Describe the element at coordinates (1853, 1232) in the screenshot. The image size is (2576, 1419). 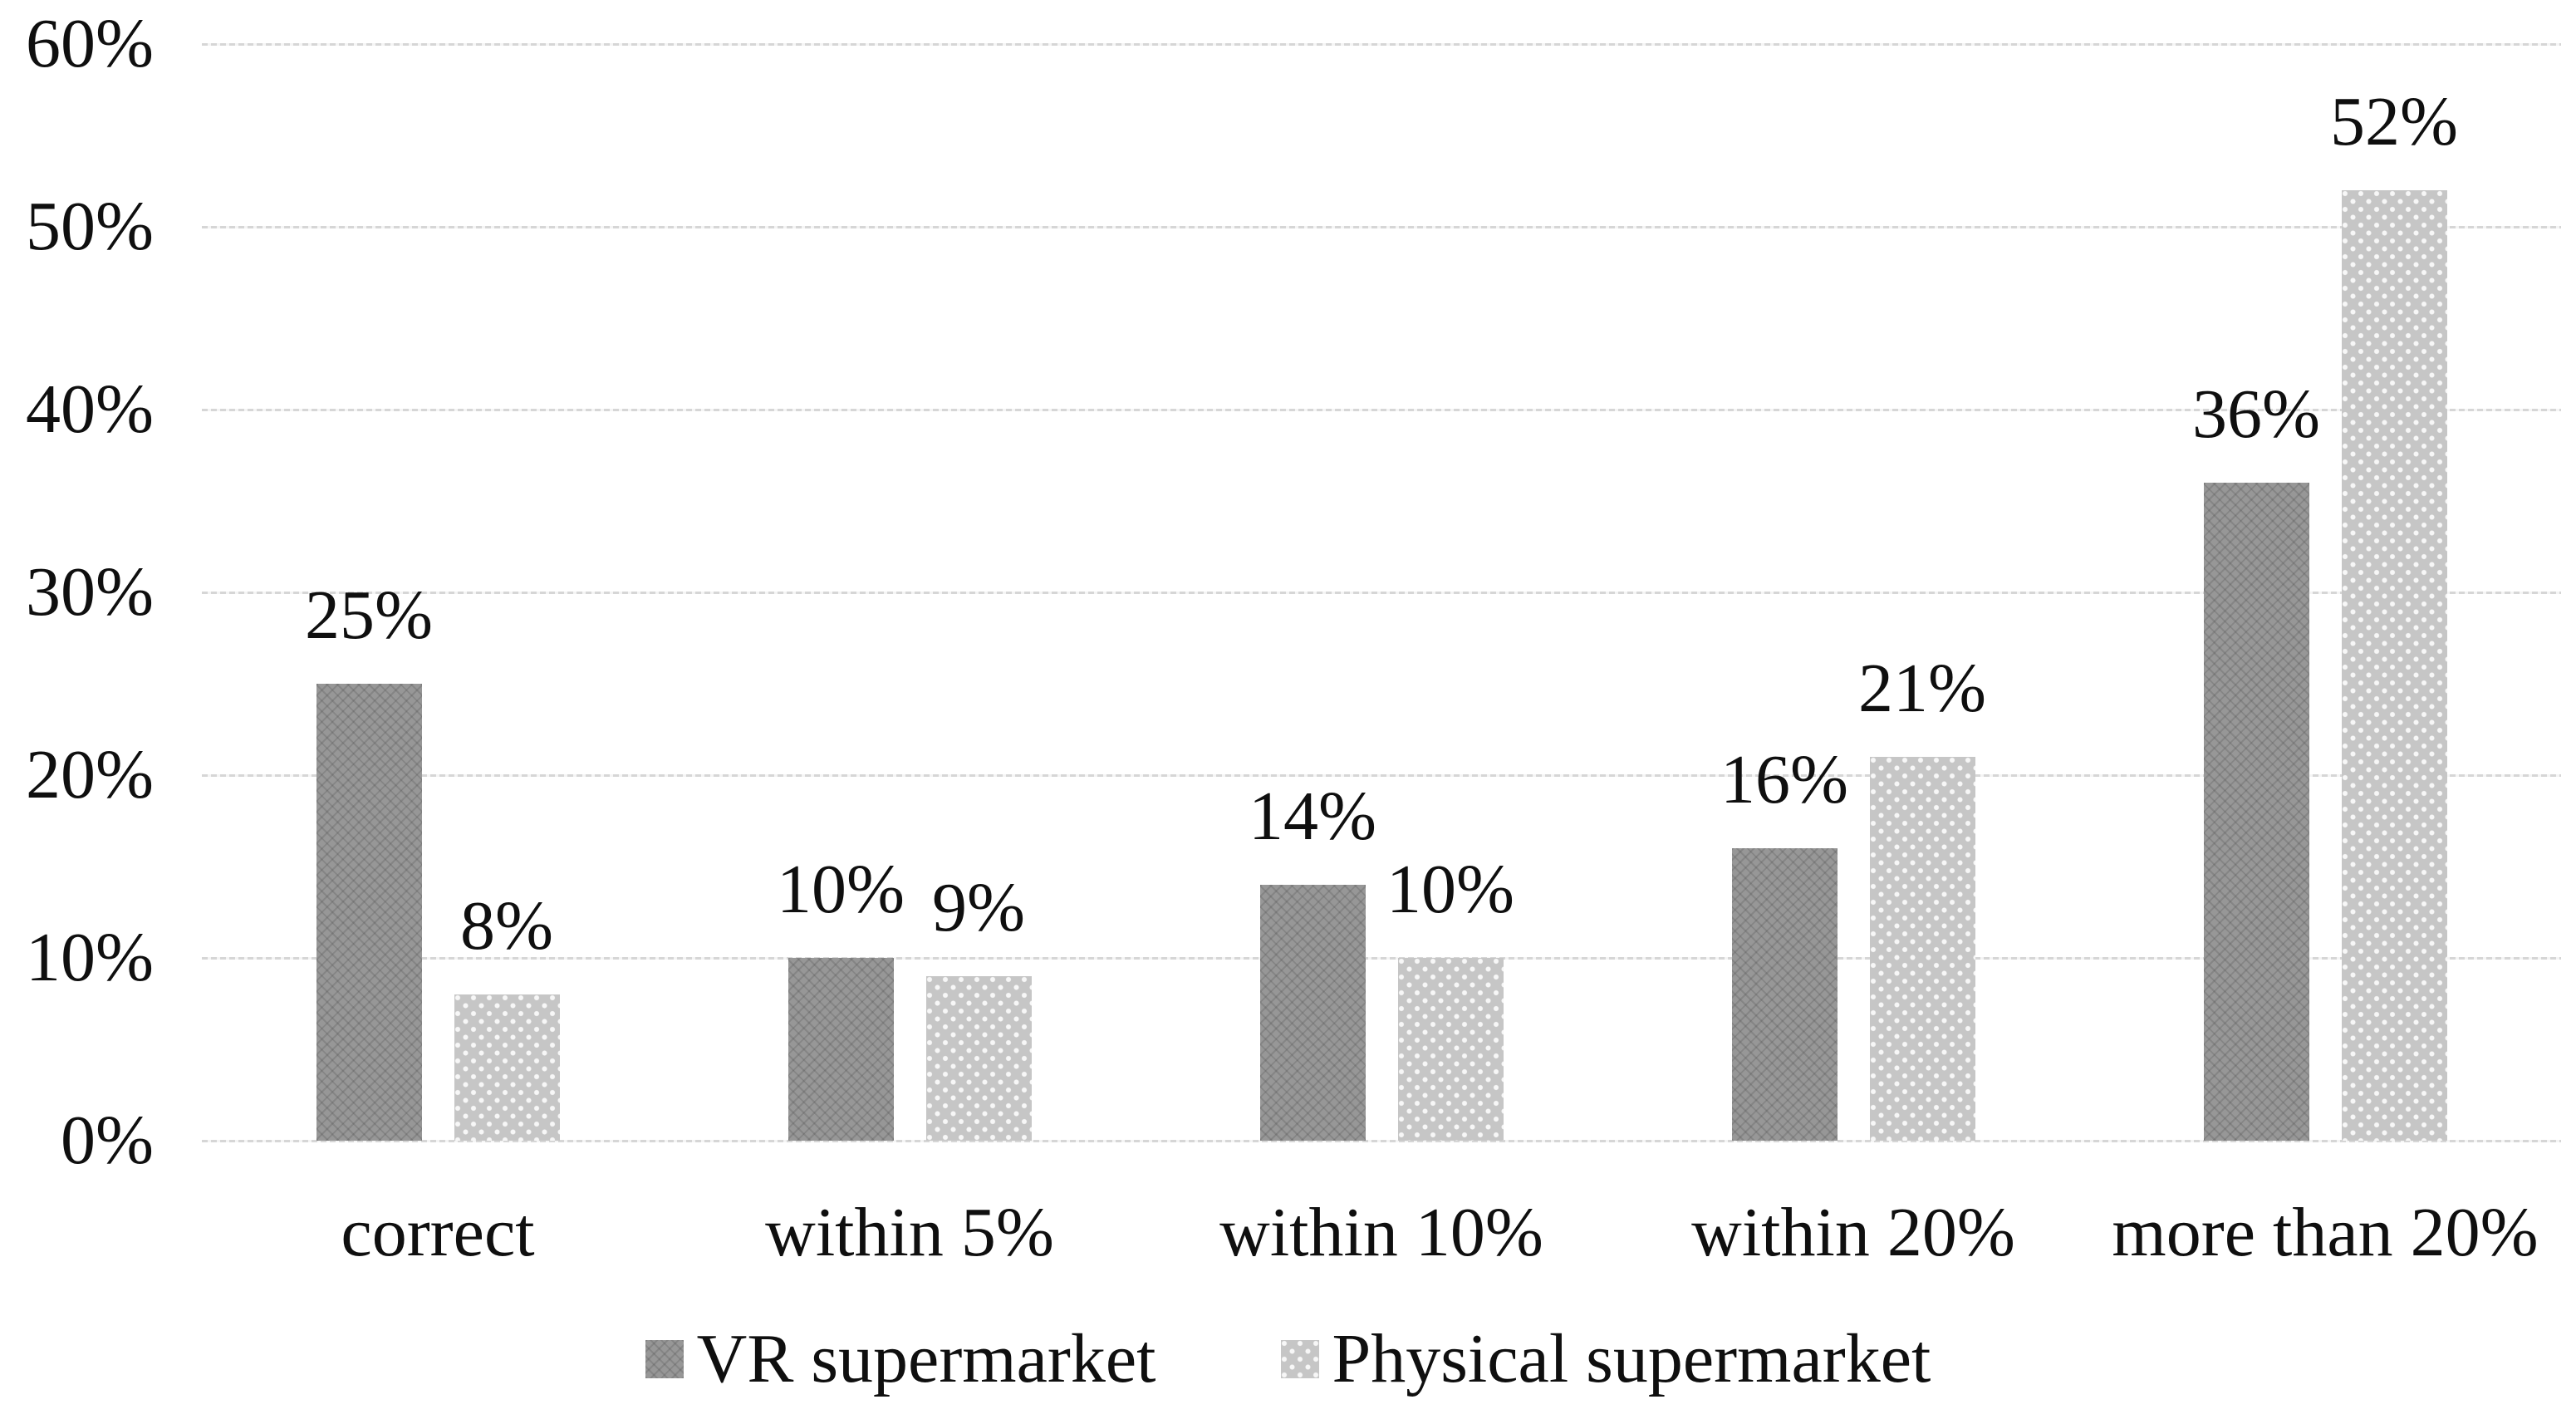
I see `category-label-within-20-: within 20%` at that location.